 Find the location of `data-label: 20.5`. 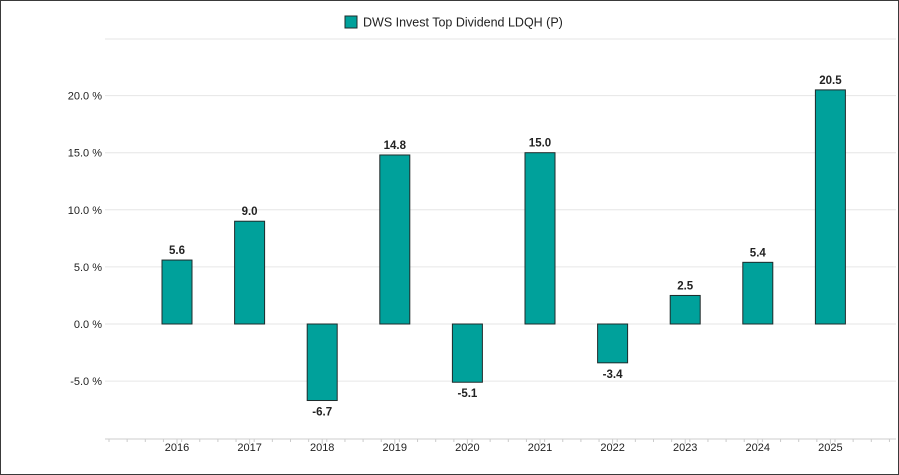

data-label: 20.5 is located at coordinates (830, 81).